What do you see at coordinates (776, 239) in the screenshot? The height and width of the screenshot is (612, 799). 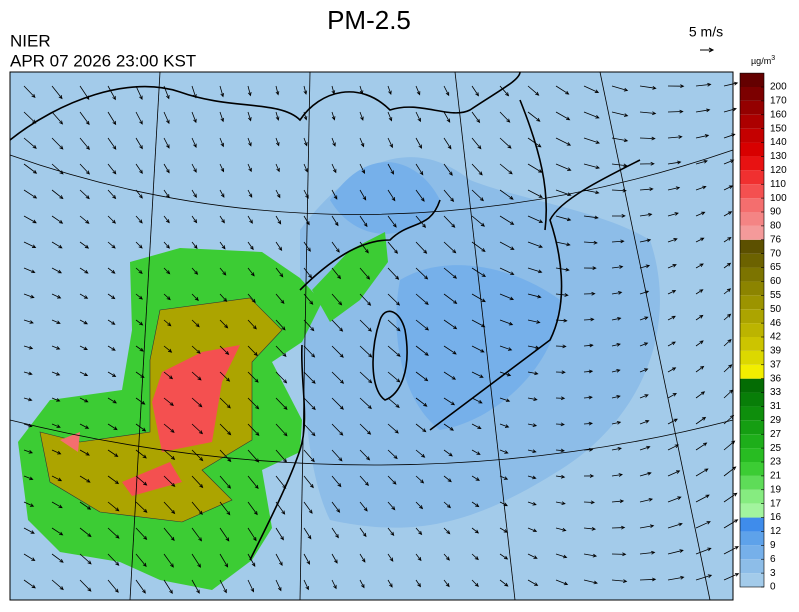 I see `colorbar-tick-label: 76` at bounding box center [776, 239].